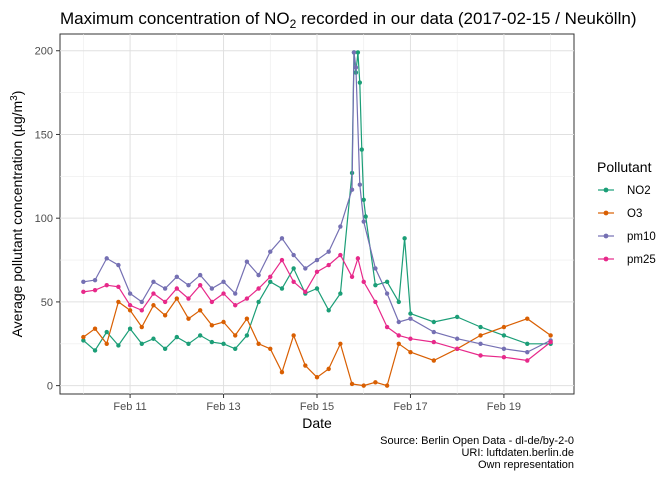 This screenshot has width=672, height=480. Describe the element at coordinates (410, 407) in the screenshot. I see `x-tick-label: Feb 17` at that location.